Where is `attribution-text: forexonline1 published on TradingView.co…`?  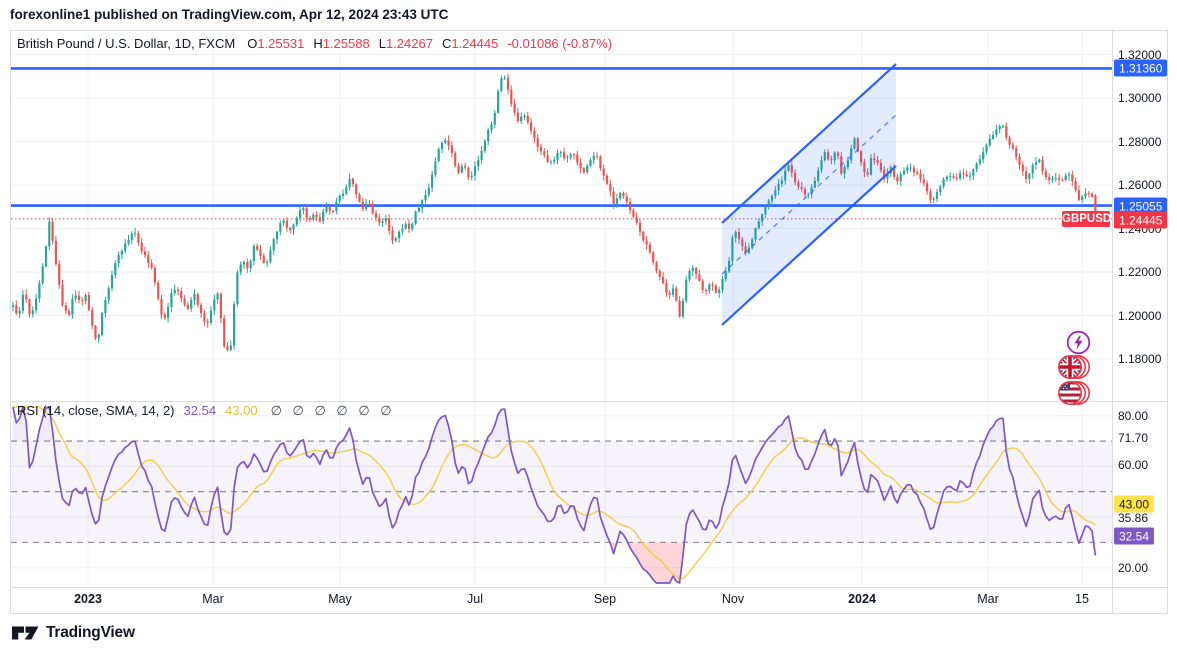
attribution-text: forexonline1 published on TradingView.co… is located at coordinates (229, 14).